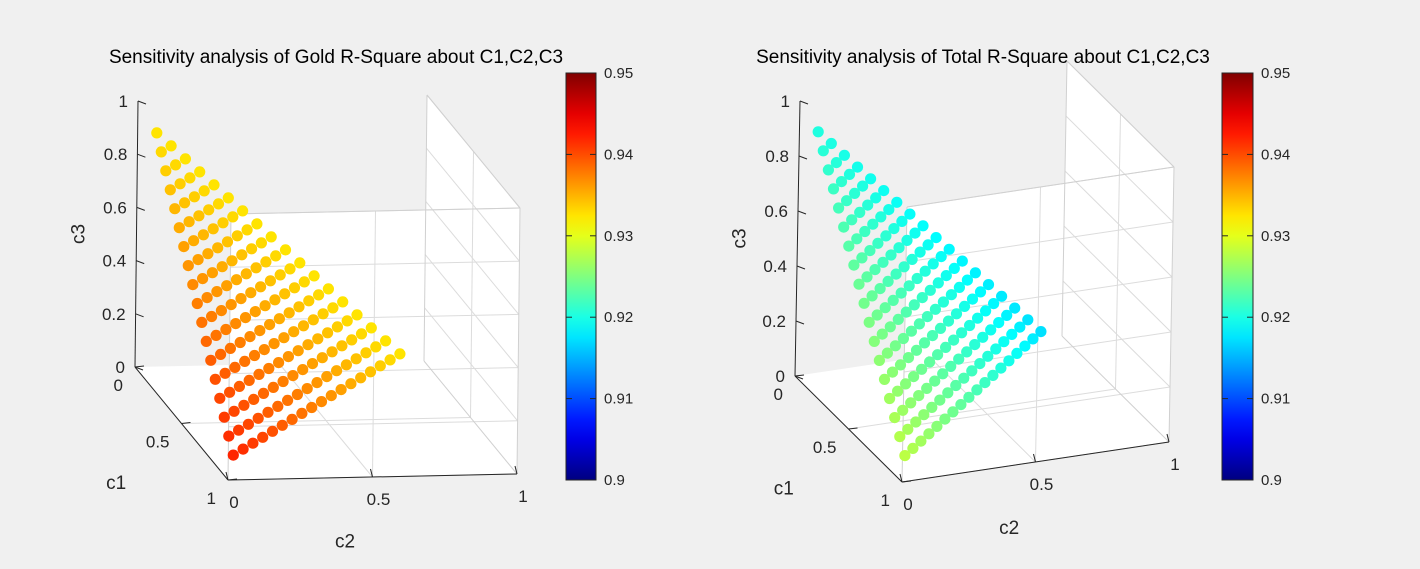  I want to click on c1-tick-label: 0.5, so click(158, 442).